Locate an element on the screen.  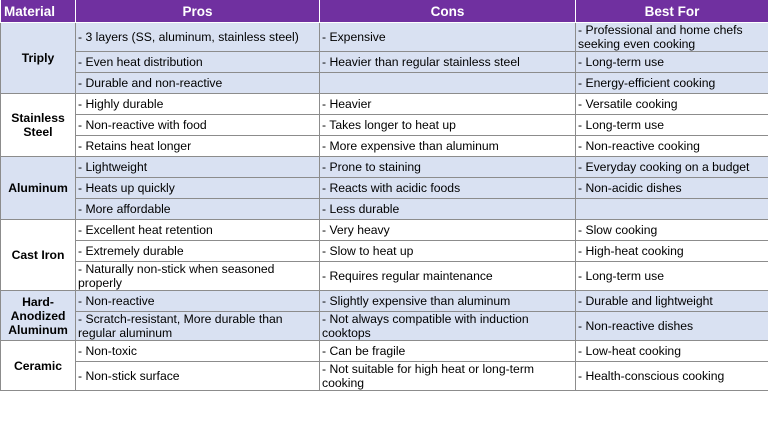
material-cell: Aluminum is located at coordinates (38, 188).